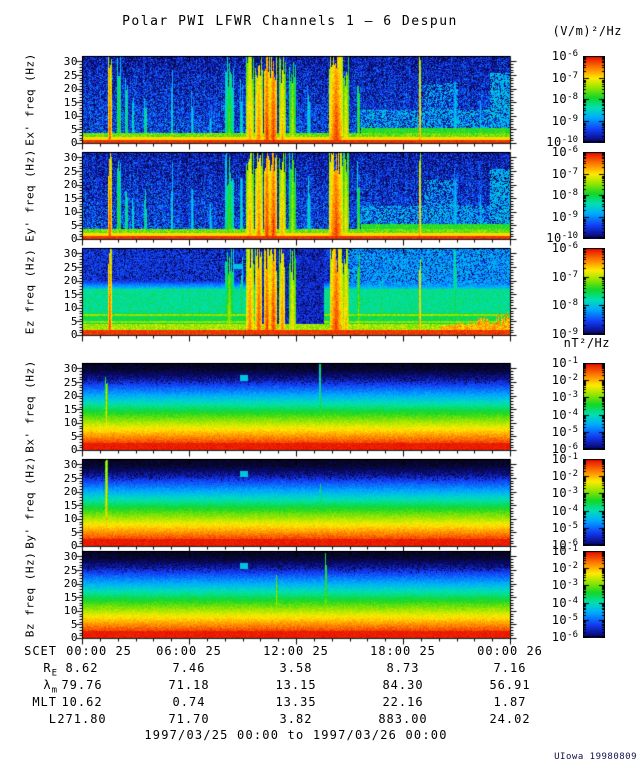  I want to click on date-range-label: 1997/03/25 00:00 to 1997/03/26 00:00, so click(296, 735).